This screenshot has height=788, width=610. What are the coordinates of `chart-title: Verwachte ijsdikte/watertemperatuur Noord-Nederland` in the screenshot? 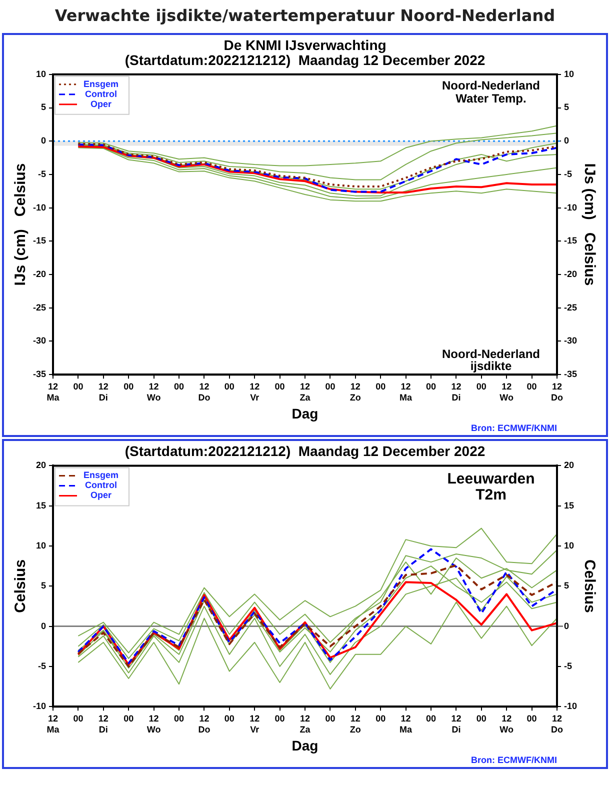 It's located at (305, 16).